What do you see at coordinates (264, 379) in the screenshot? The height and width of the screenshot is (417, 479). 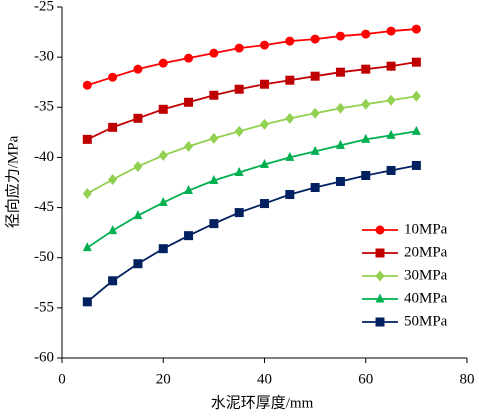 I see `x-tick-label: 40` at bounding box center [264, 379].